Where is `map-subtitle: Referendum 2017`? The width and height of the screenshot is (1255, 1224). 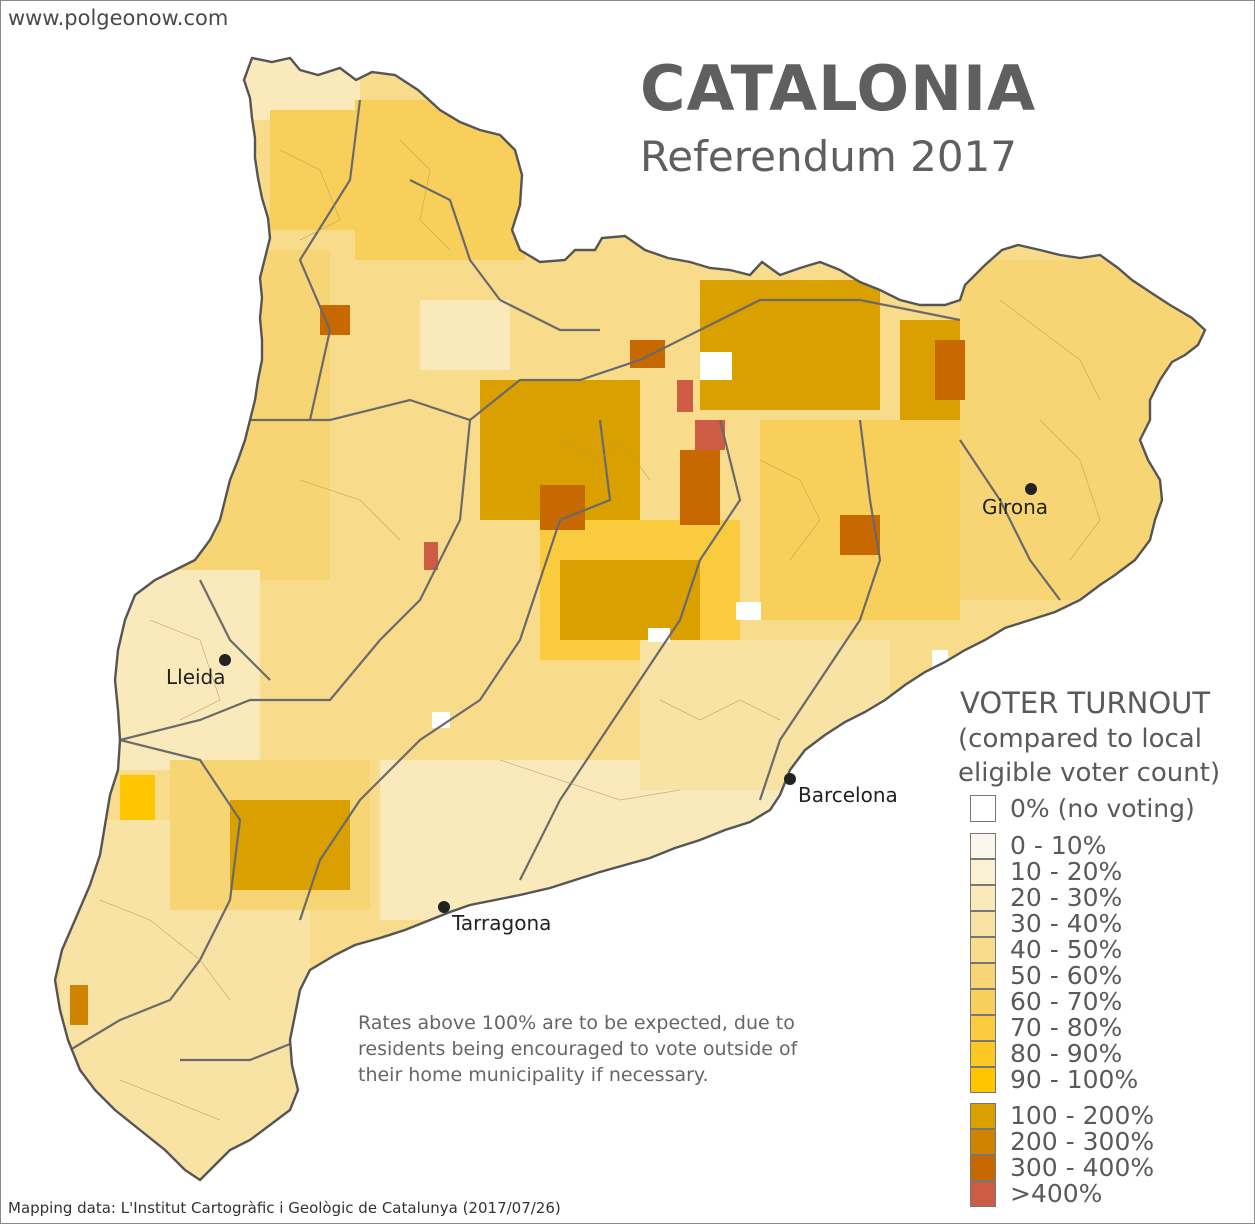 map-subtitle: Referendum 2017 is located at coordinates (828, 156).